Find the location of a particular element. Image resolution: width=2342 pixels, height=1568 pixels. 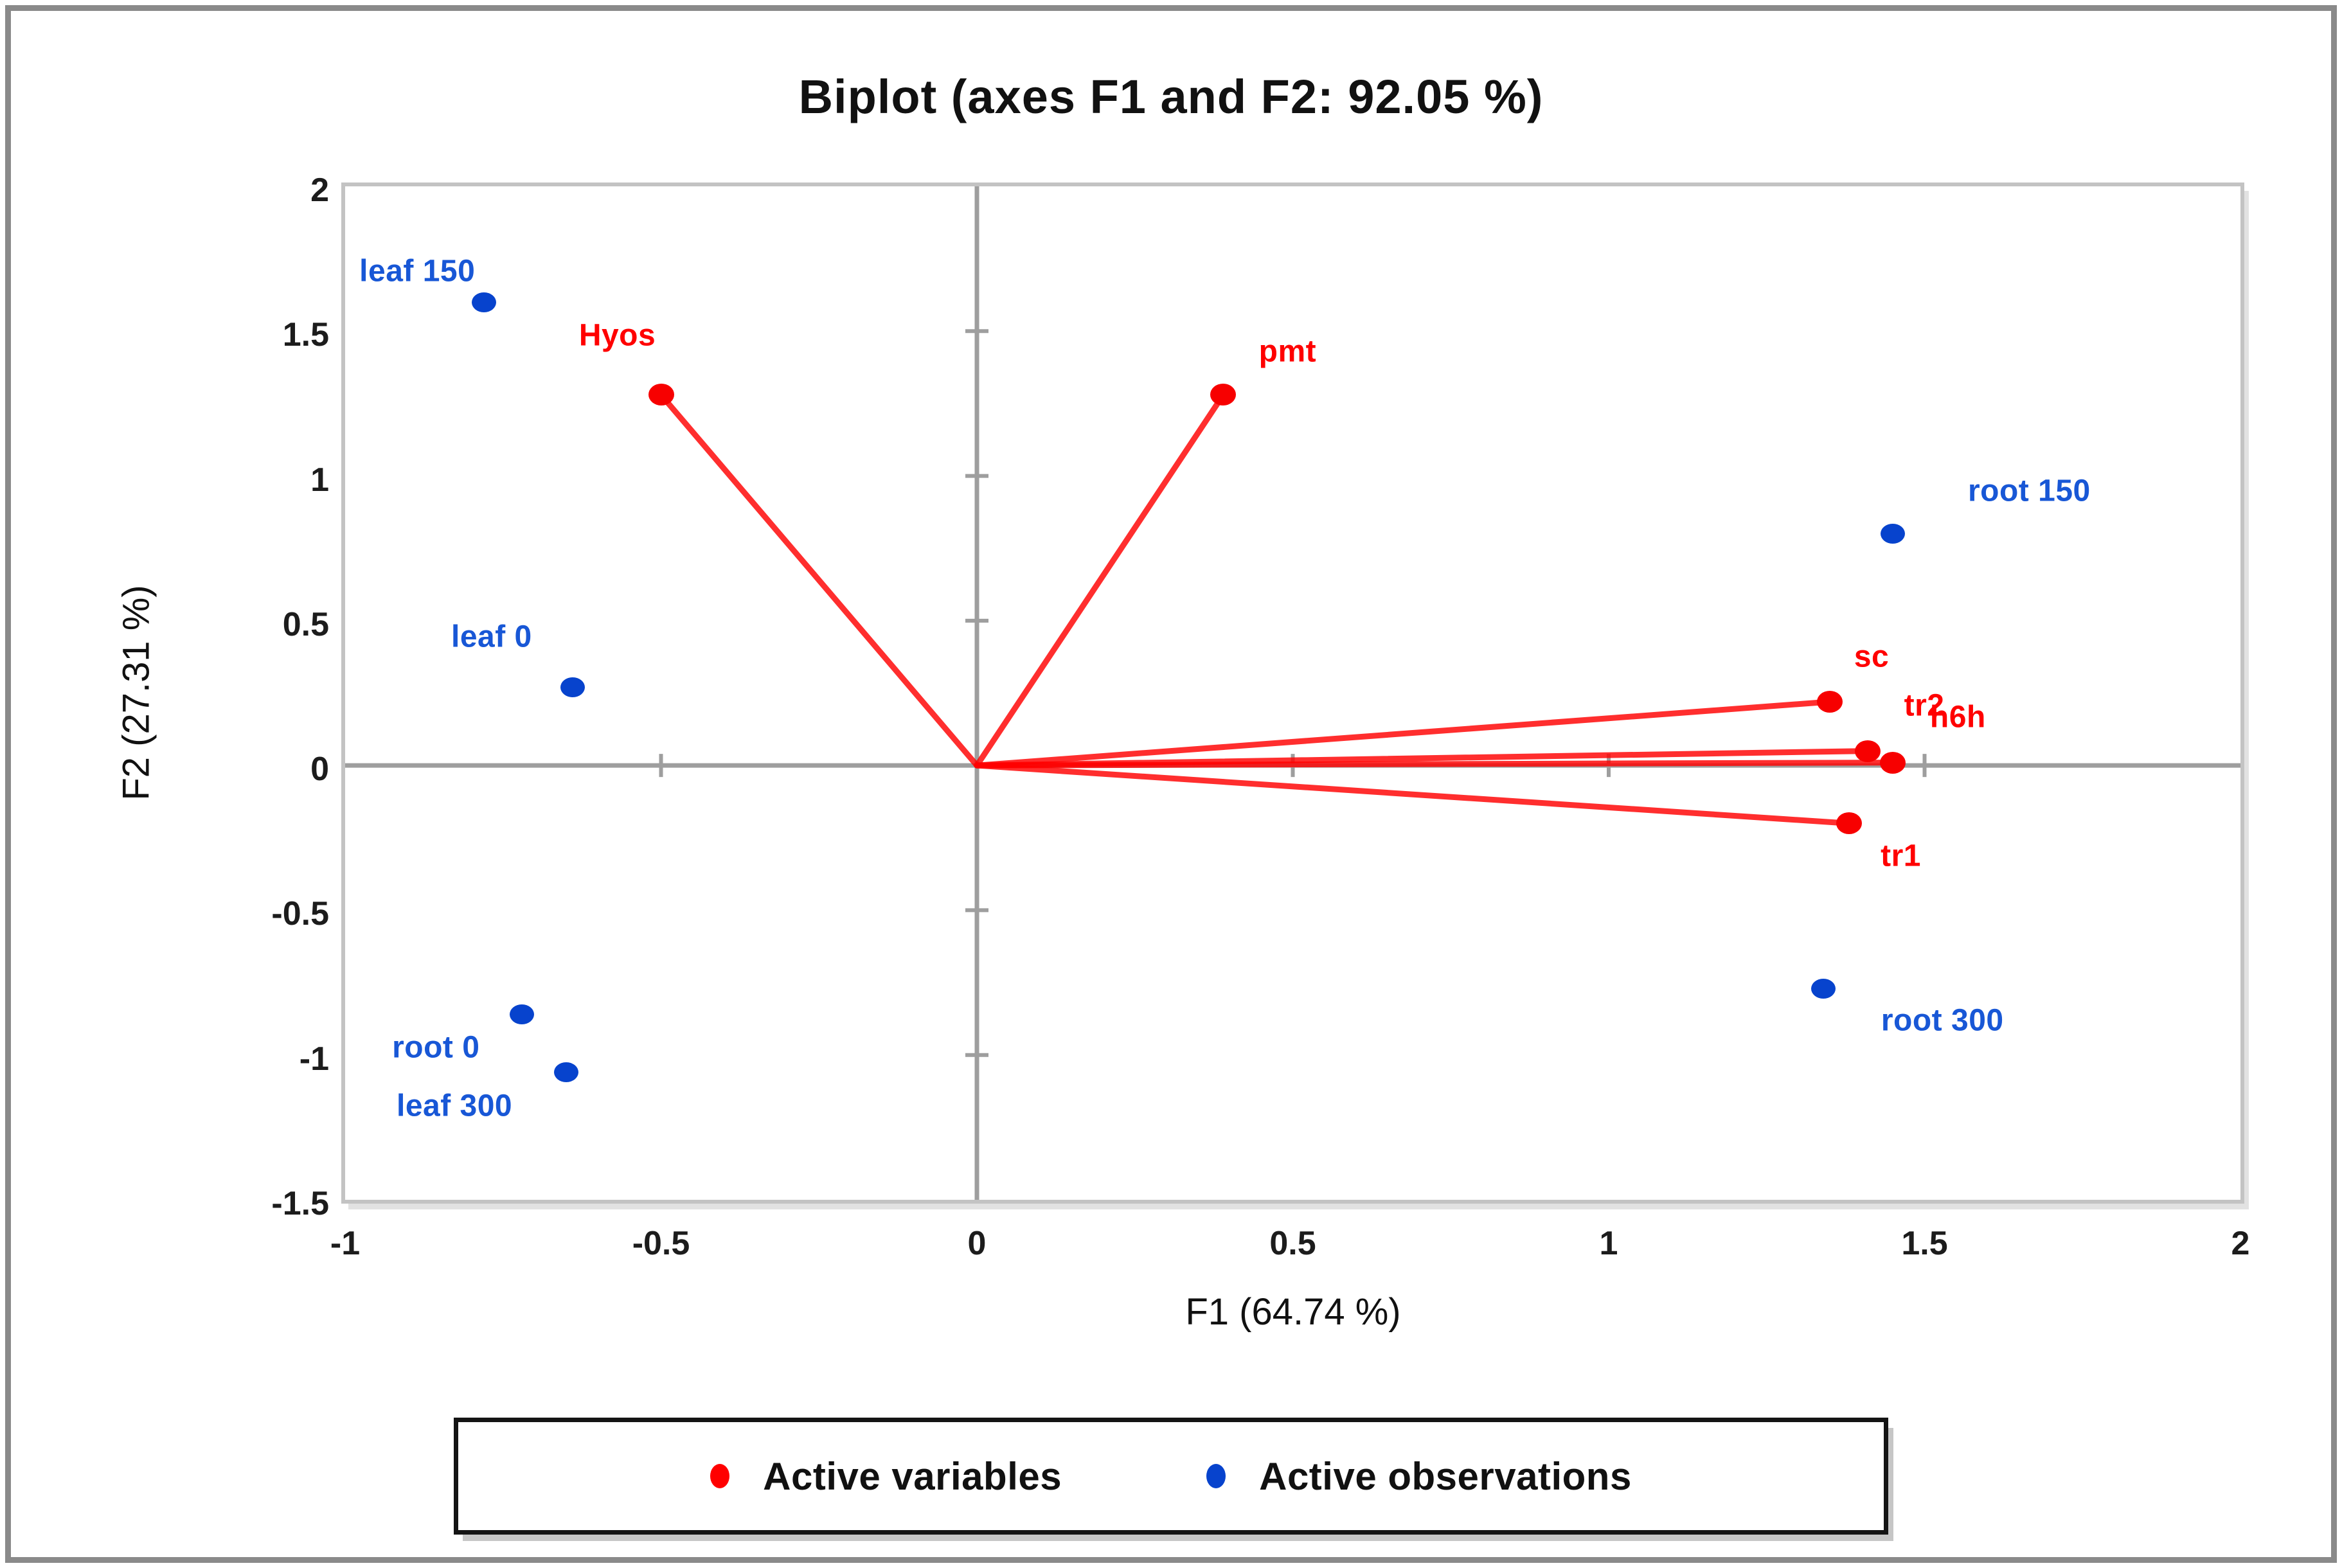

legend-item-active-observations: Active observations is located at coordinates (1419, 1476).